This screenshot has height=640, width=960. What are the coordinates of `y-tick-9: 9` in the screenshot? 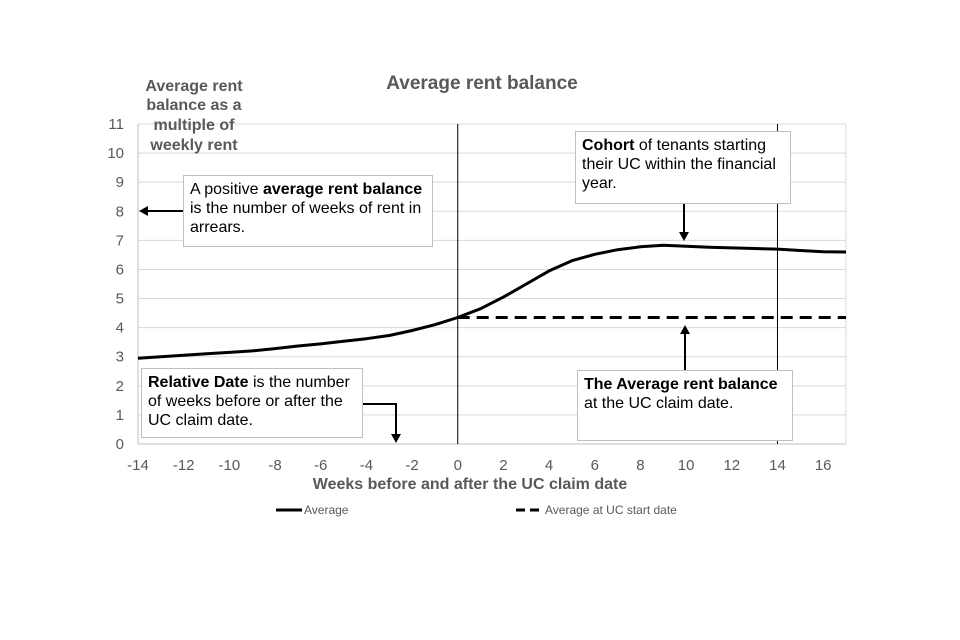 It's located at (120, 182).